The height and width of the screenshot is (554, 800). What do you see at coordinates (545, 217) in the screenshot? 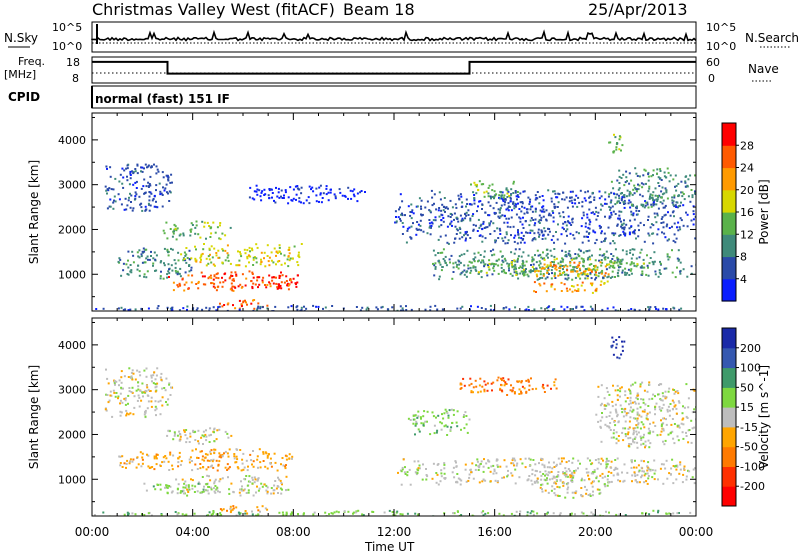
I see `data-region` at bounding box center [545, 217].